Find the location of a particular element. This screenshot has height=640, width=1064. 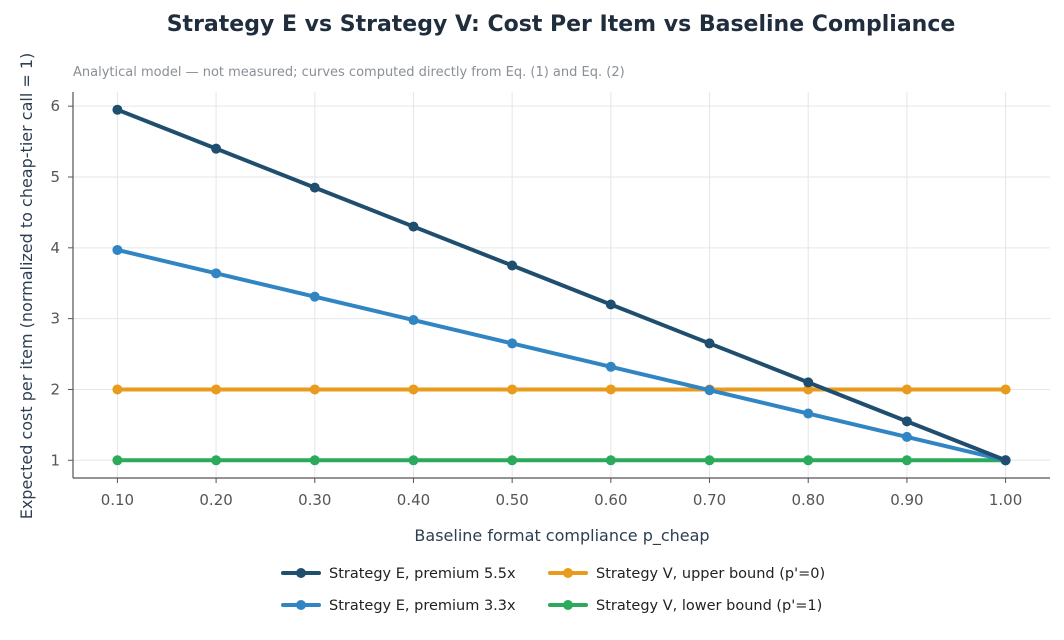

y-tick-label: 5 is located at coordinates (55, 177).